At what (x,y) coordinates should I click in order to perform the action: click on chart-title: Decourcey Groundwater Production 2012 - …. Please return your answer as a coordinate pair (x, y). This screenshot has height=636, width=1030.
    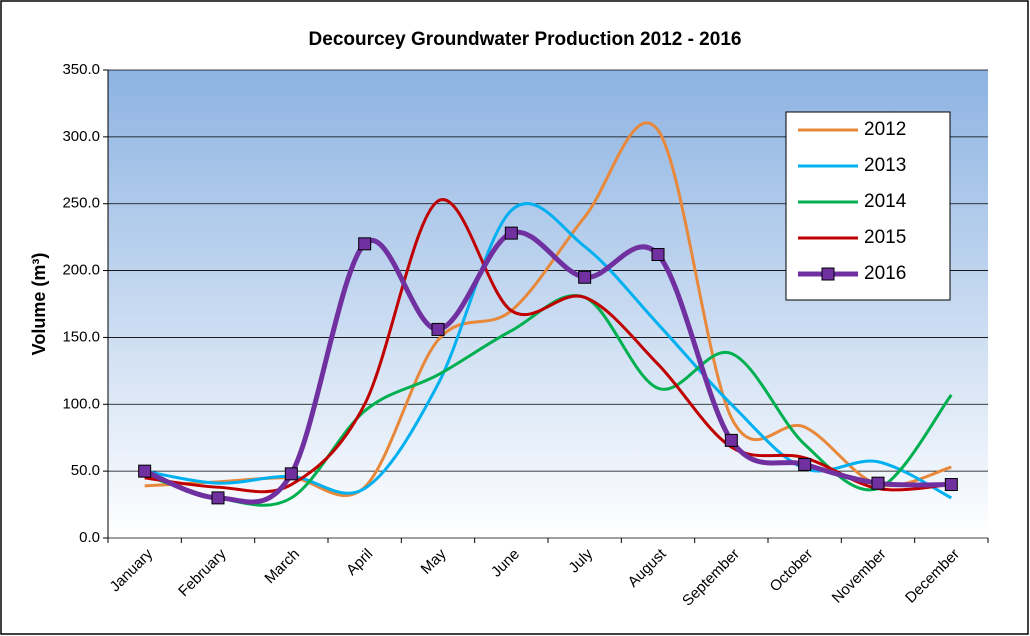
    Looking at the image, I should click on (525, 39).